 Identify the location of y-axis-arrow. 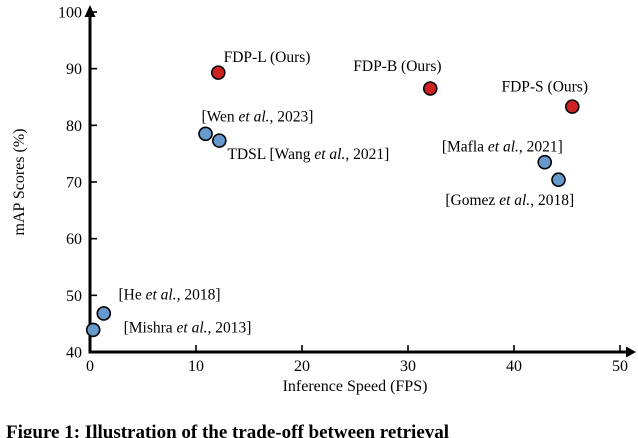
(90, 11).